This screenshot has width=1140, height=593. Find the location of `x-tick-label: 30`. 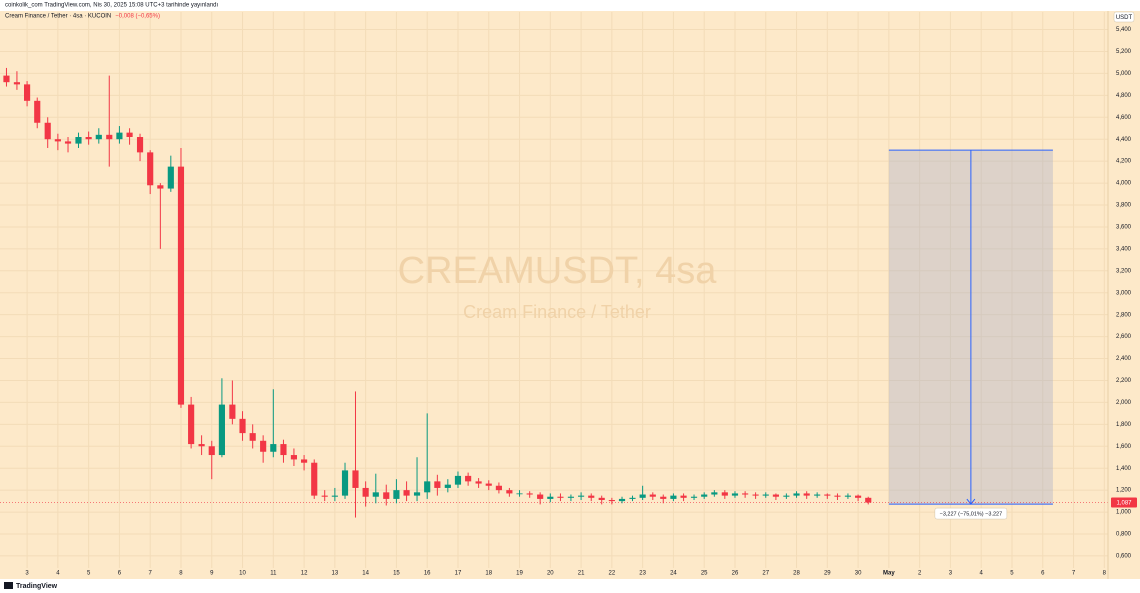

x-tick-label: 30 is located at coordinates (858, 574).